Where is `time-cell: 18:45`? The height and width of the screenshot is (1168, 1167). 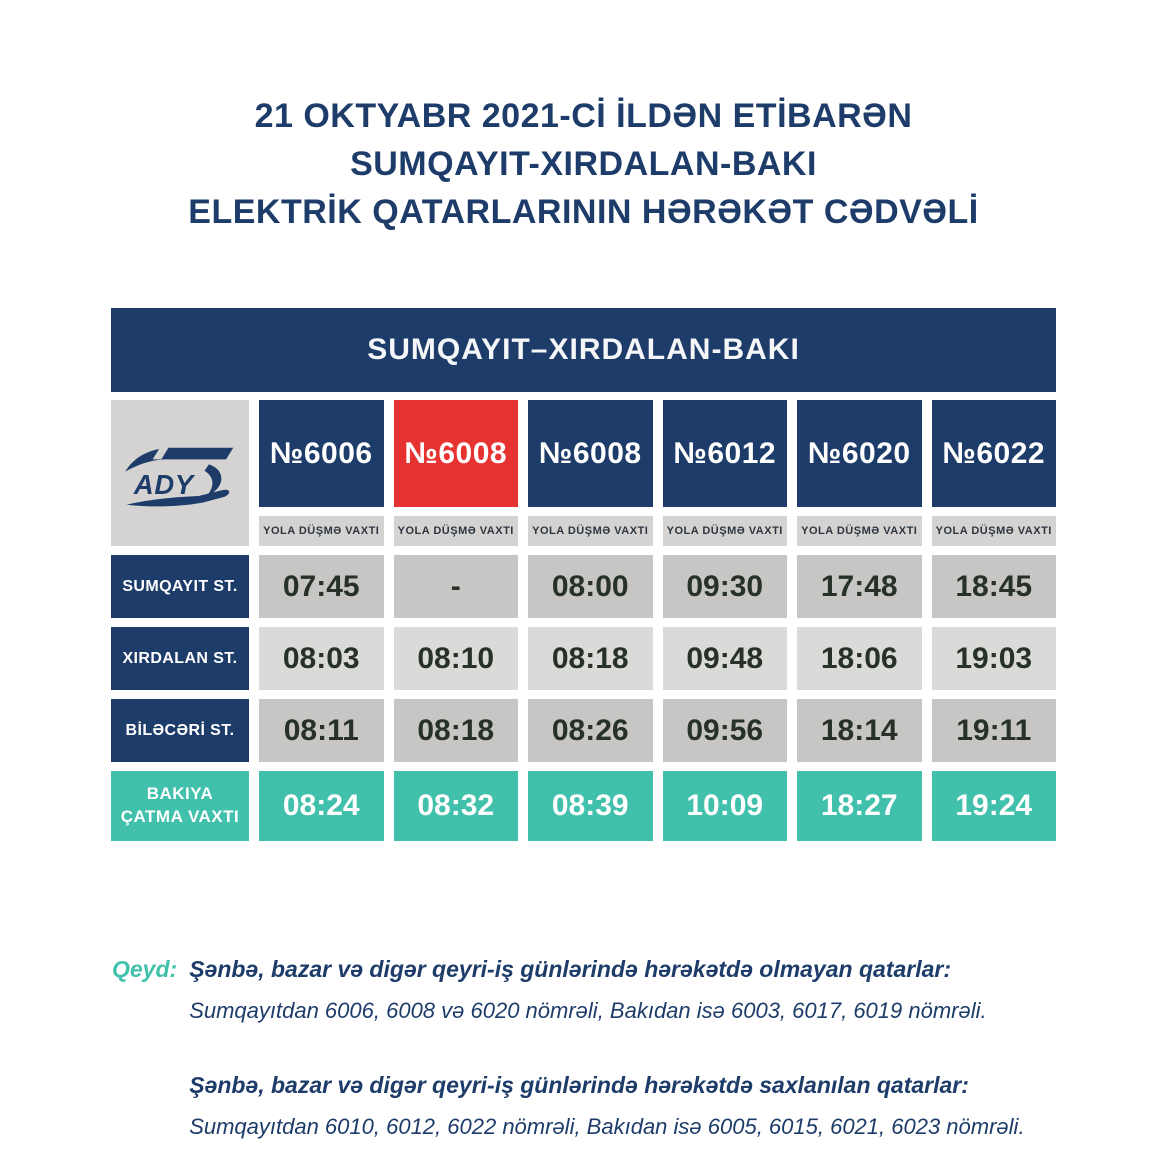 time-cell: 18:45 is located at coordinates (993, 586).